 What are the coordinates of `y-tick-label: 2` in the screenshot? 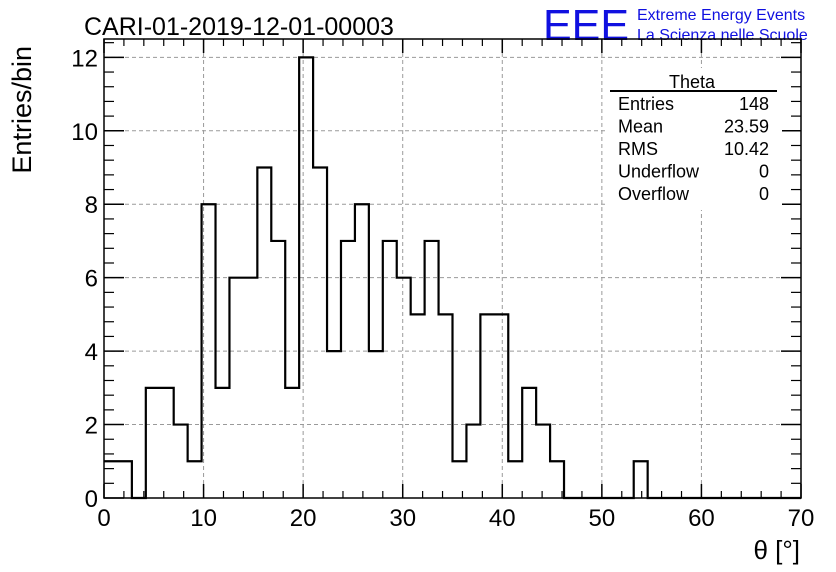 It's located at (91, 426).